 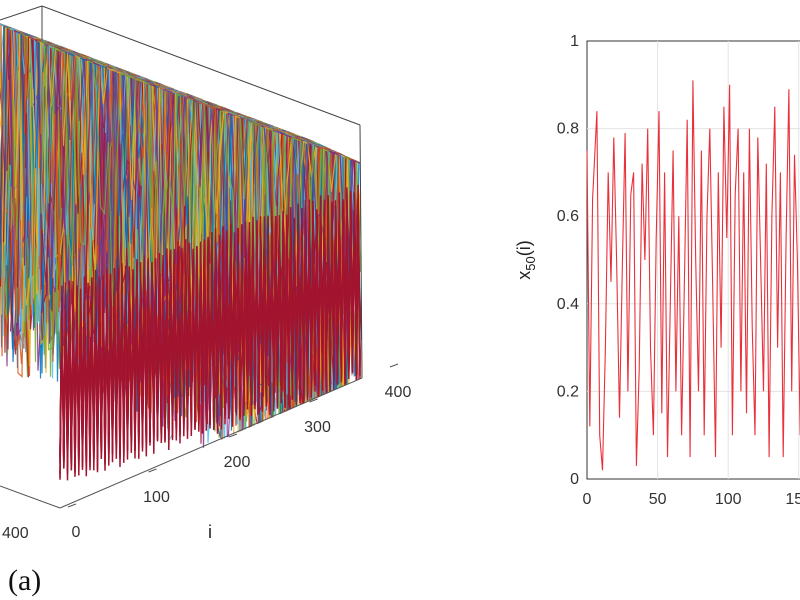 What do you see at coordinates (568, 260) in the screenshot?
I see `y-axis-ticks: 0 0.2 0.4 0.6 0.8 1` at bounding box center [568, 260].